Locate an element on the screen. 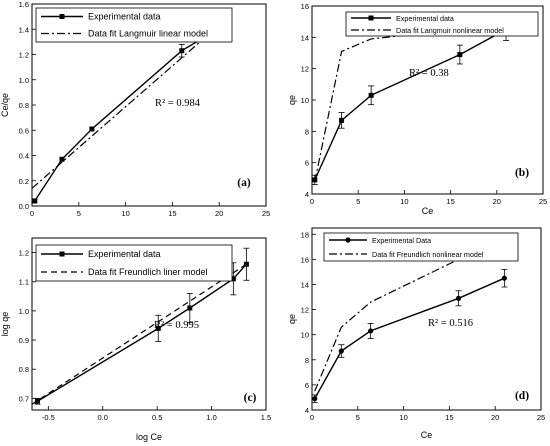 This screenshot has height=446, width=550. y-tick-label: 0.8 is located at coordinates (24, 105).